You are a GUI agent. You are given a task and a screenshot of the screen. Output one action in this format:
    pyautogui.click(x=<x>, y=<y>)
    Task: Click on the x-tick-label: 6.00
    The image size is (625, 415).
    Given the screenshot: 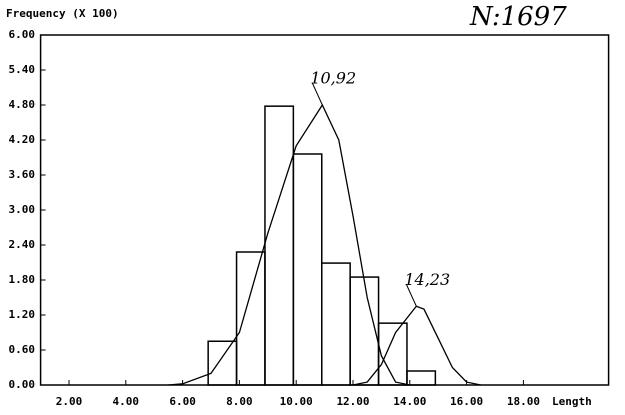 What is the action you would take?
    pyautogui.click(x=182, y=401)
    